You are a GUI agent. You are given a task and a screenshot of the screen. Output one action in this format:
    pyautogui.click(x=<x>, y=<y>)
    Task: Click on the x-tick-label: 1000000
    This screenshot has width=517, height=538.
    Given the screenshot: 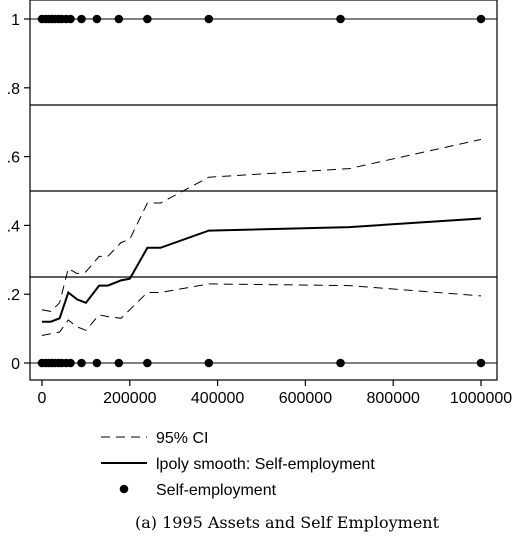 What is the action you would take?
    pyautogui.click(x=481, y=398)
    